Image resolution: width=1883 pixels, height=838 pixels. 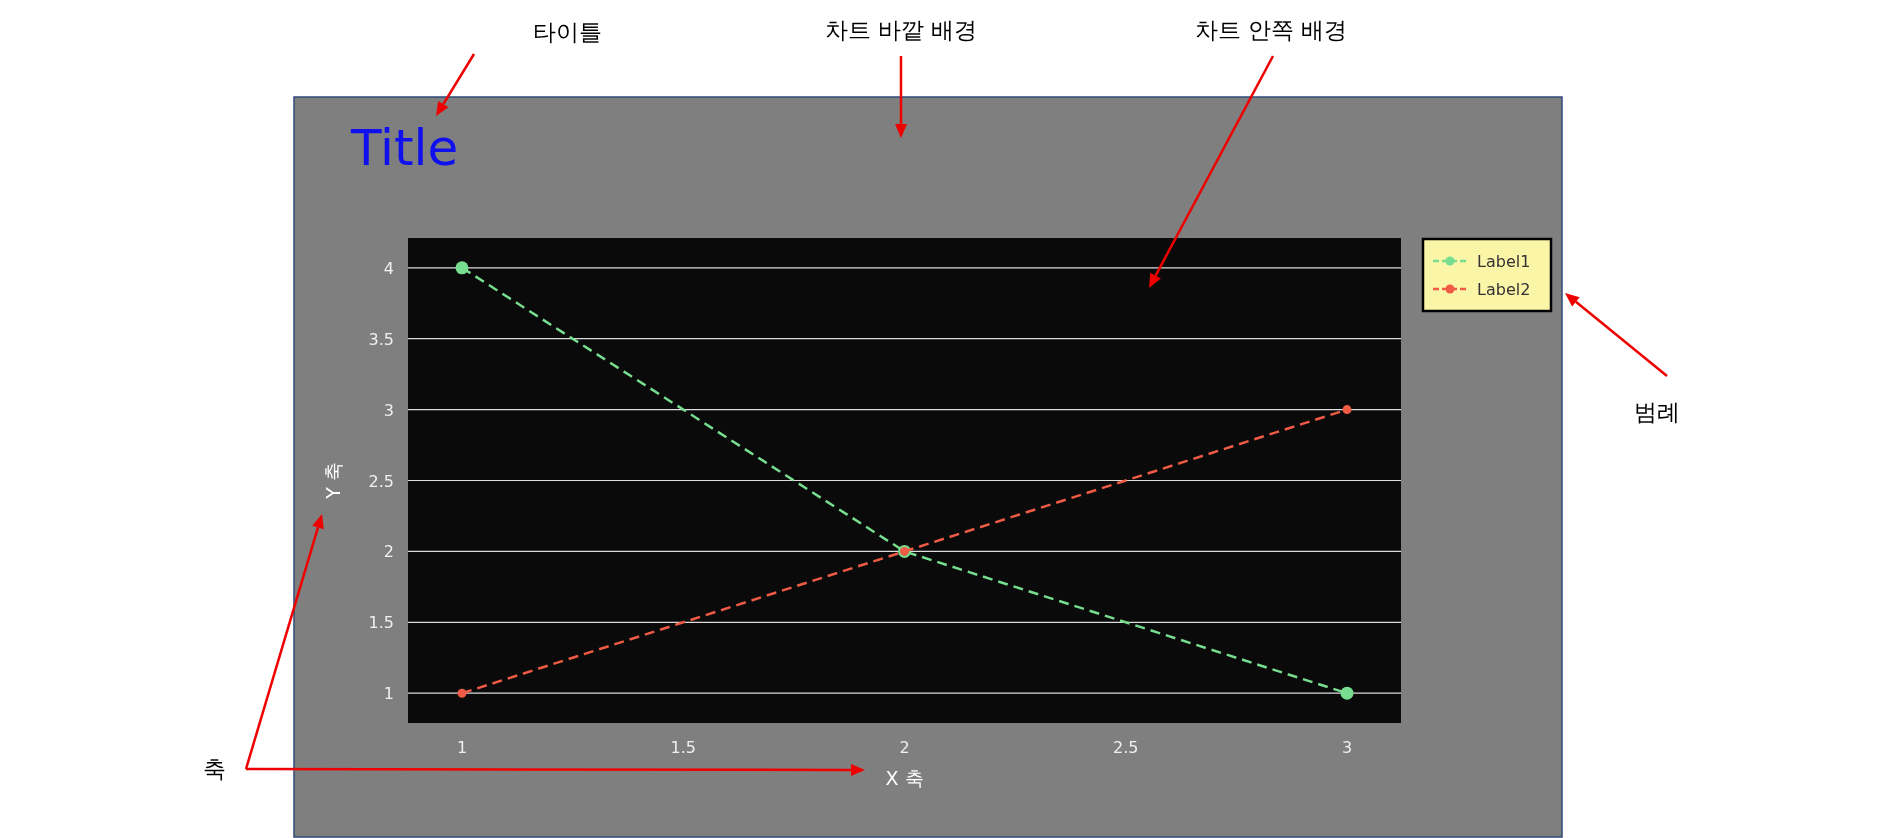 I want to click on chart-title: Title, so click(x=404, y=148).